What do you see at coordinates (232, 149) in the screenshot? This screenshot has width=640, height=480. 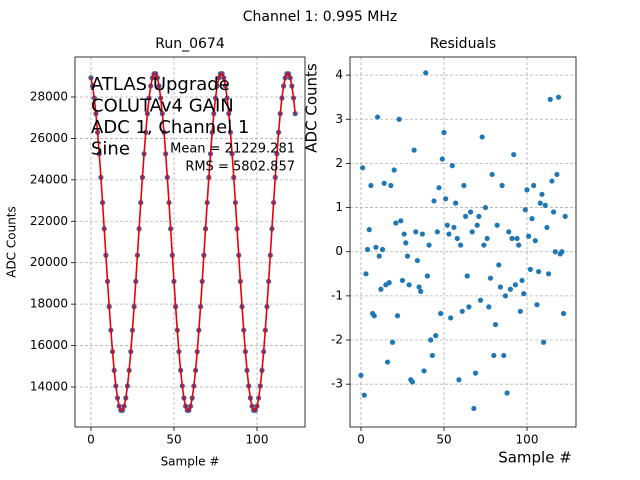 I see `stat-text: Mean = 21229.281` at bounding box center [232, 149].